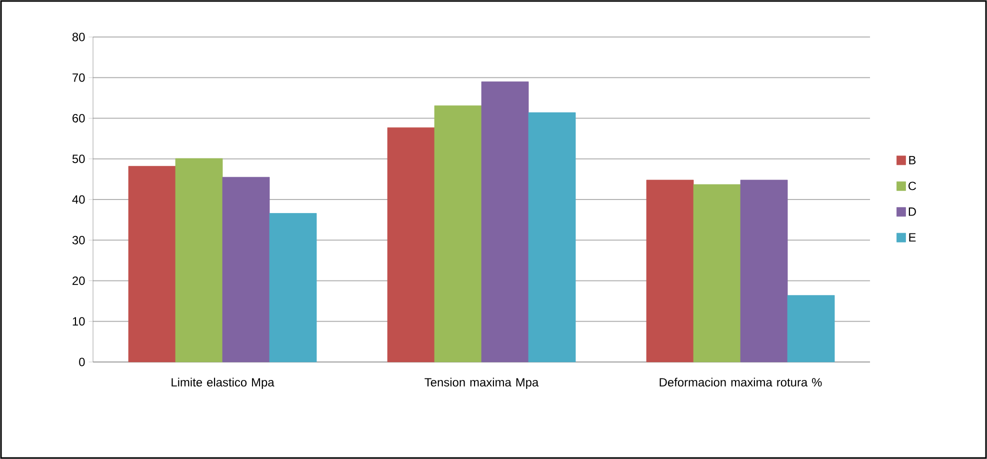 This screenshot has height=459, width=987. Describe the element at coordinates (78, 321) in the screenshot. I see `y-tick-label: 10` at that location.